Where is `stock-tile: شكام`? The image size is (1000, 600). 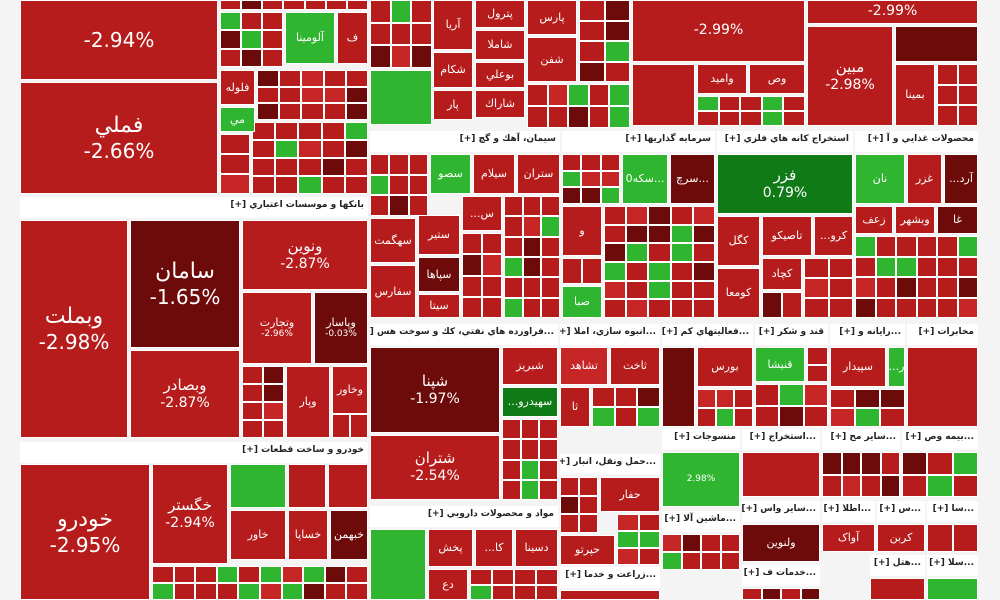
stock-tile: شكام is located at coordinates (453, 70).